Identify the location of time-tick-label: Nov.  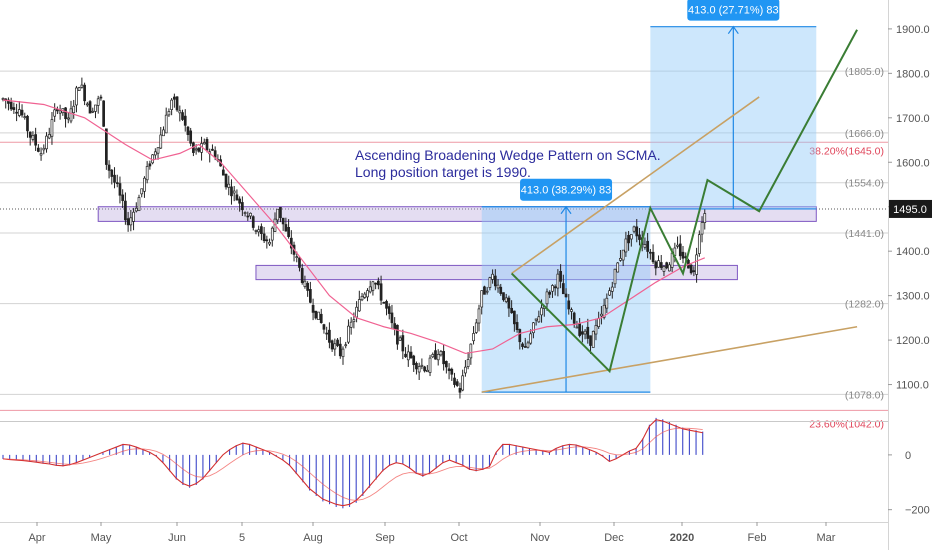
(540, 538).